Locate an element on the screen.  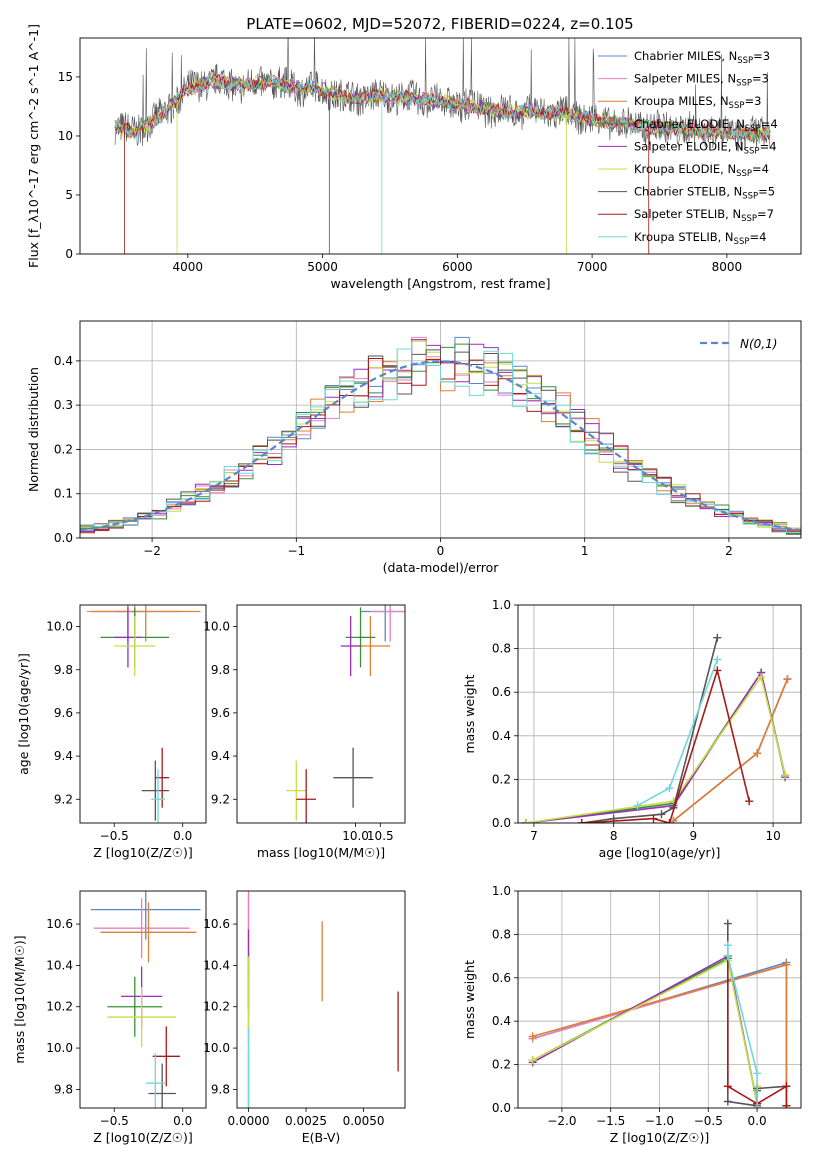
x-axis-label: (data-model)/error is located at coordinates (441, 567).